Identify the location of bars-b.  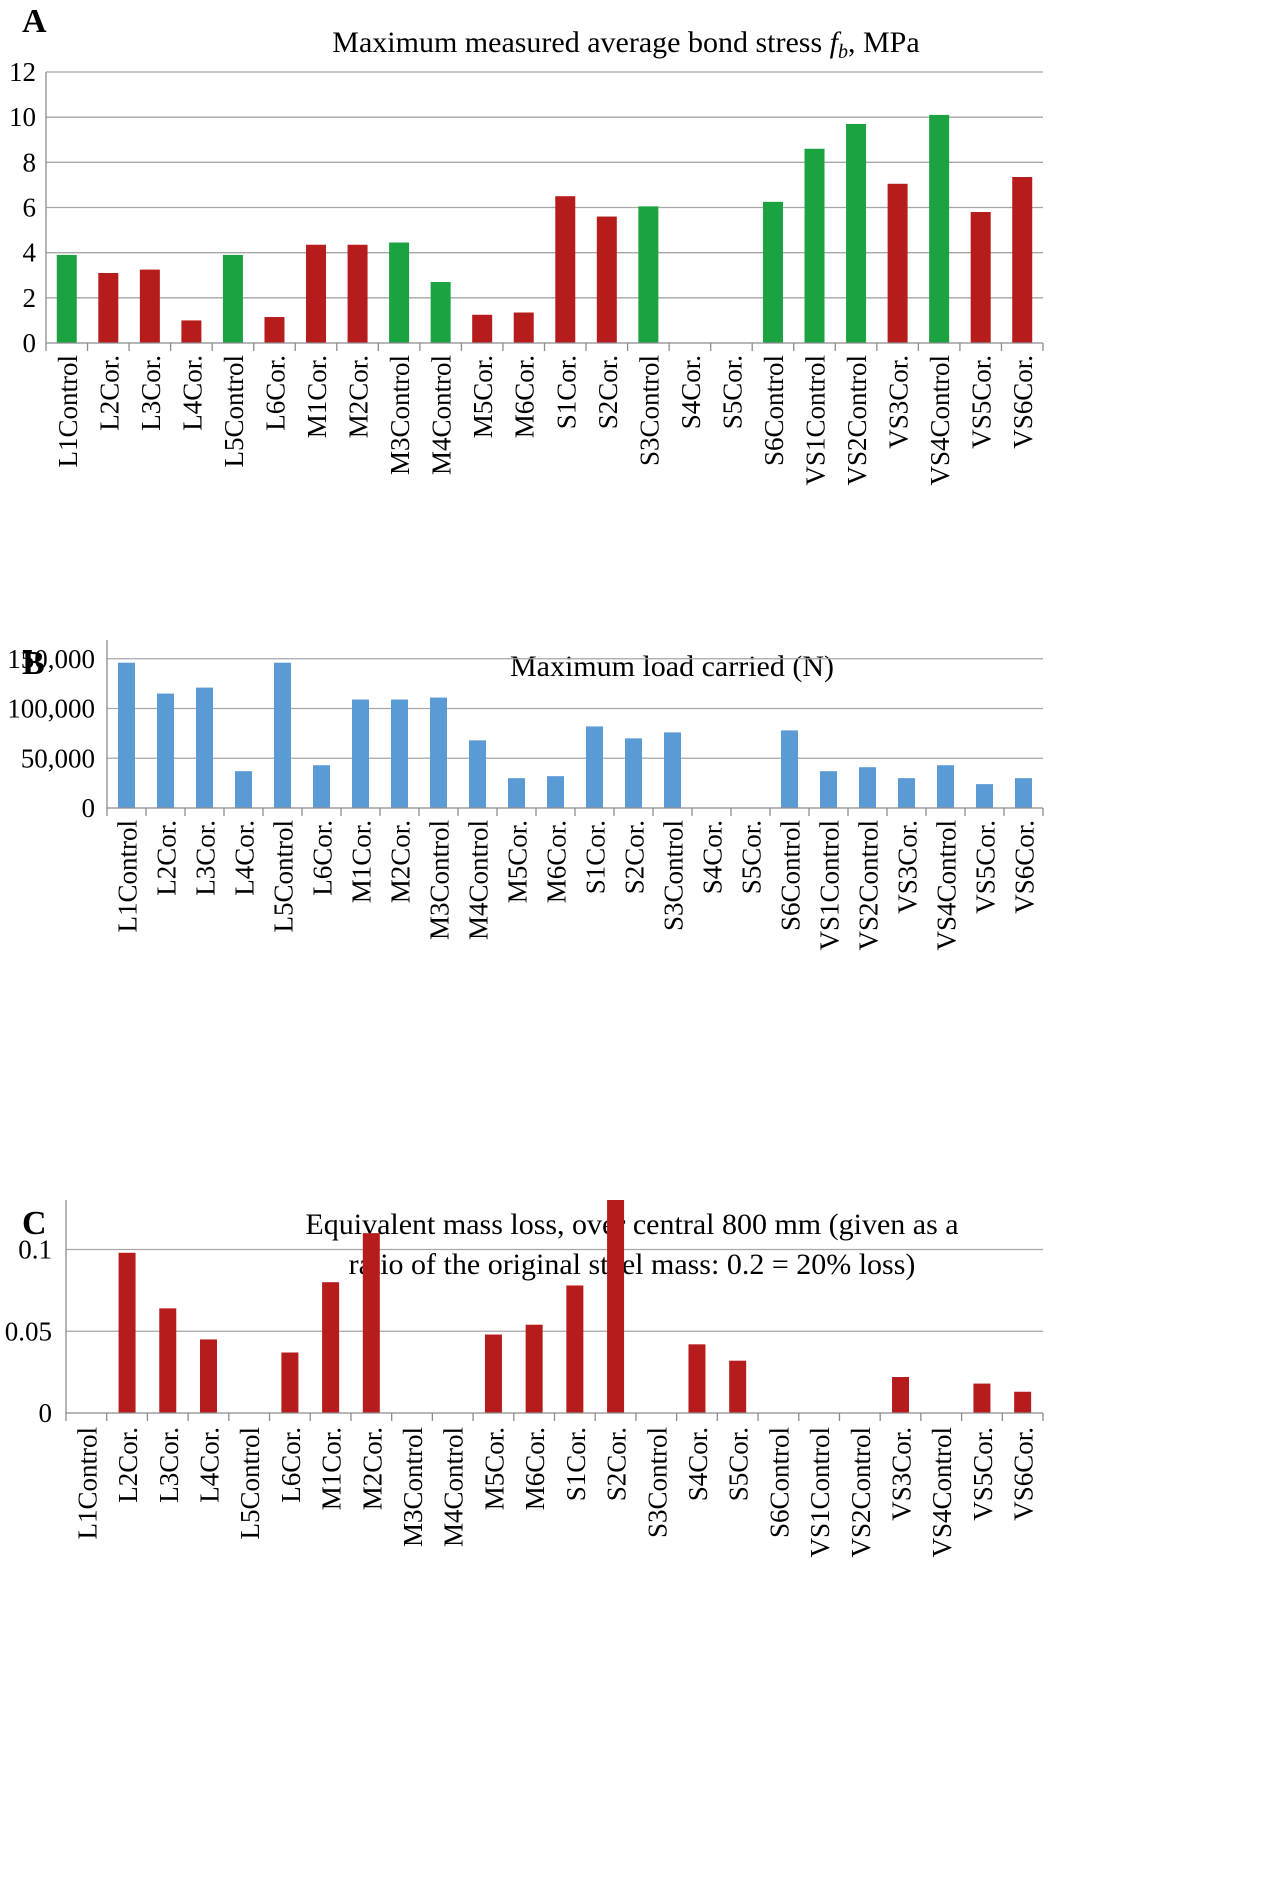
(575, 735).